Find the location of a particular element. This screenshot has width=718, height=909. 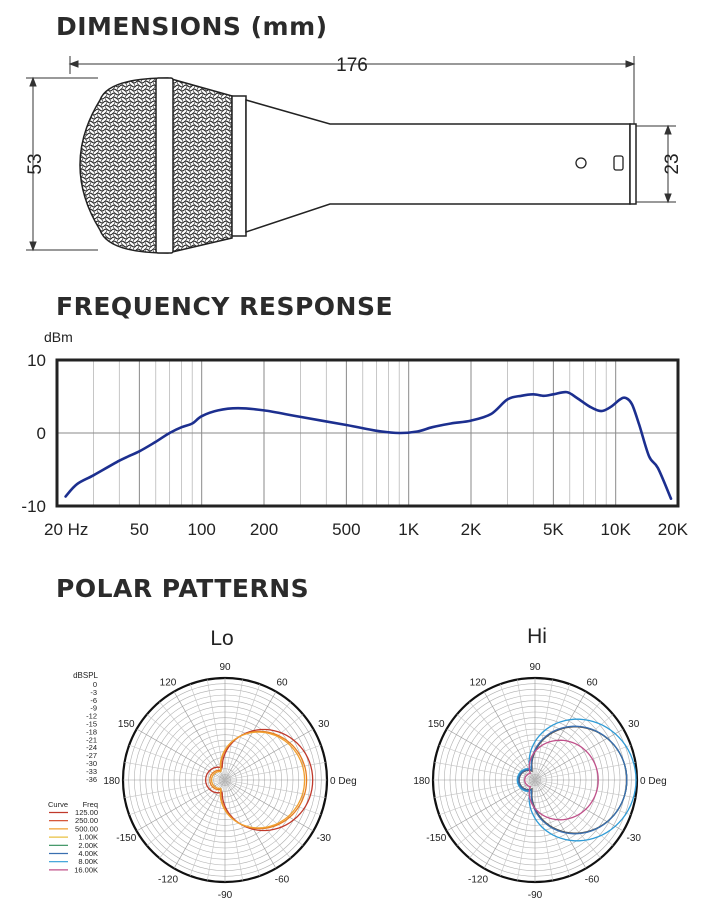

polar-title-hi: Hi is located at coordinates (537, 636).